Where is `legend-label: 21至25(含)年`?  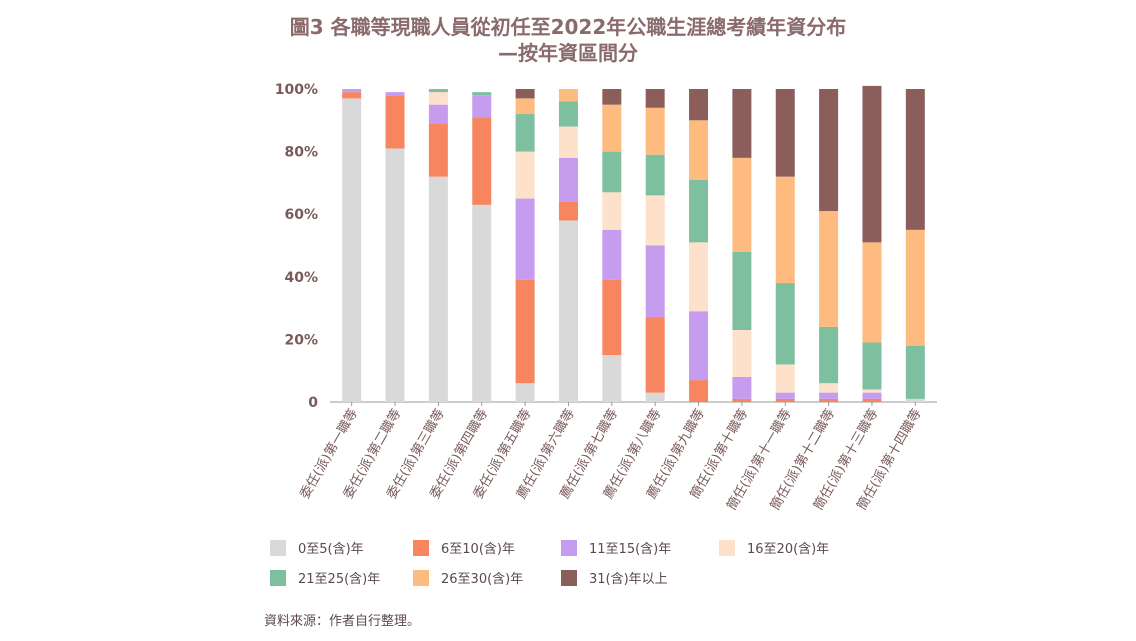 legend-label: 21至25(含)年 is located at coordinates (339, 579).